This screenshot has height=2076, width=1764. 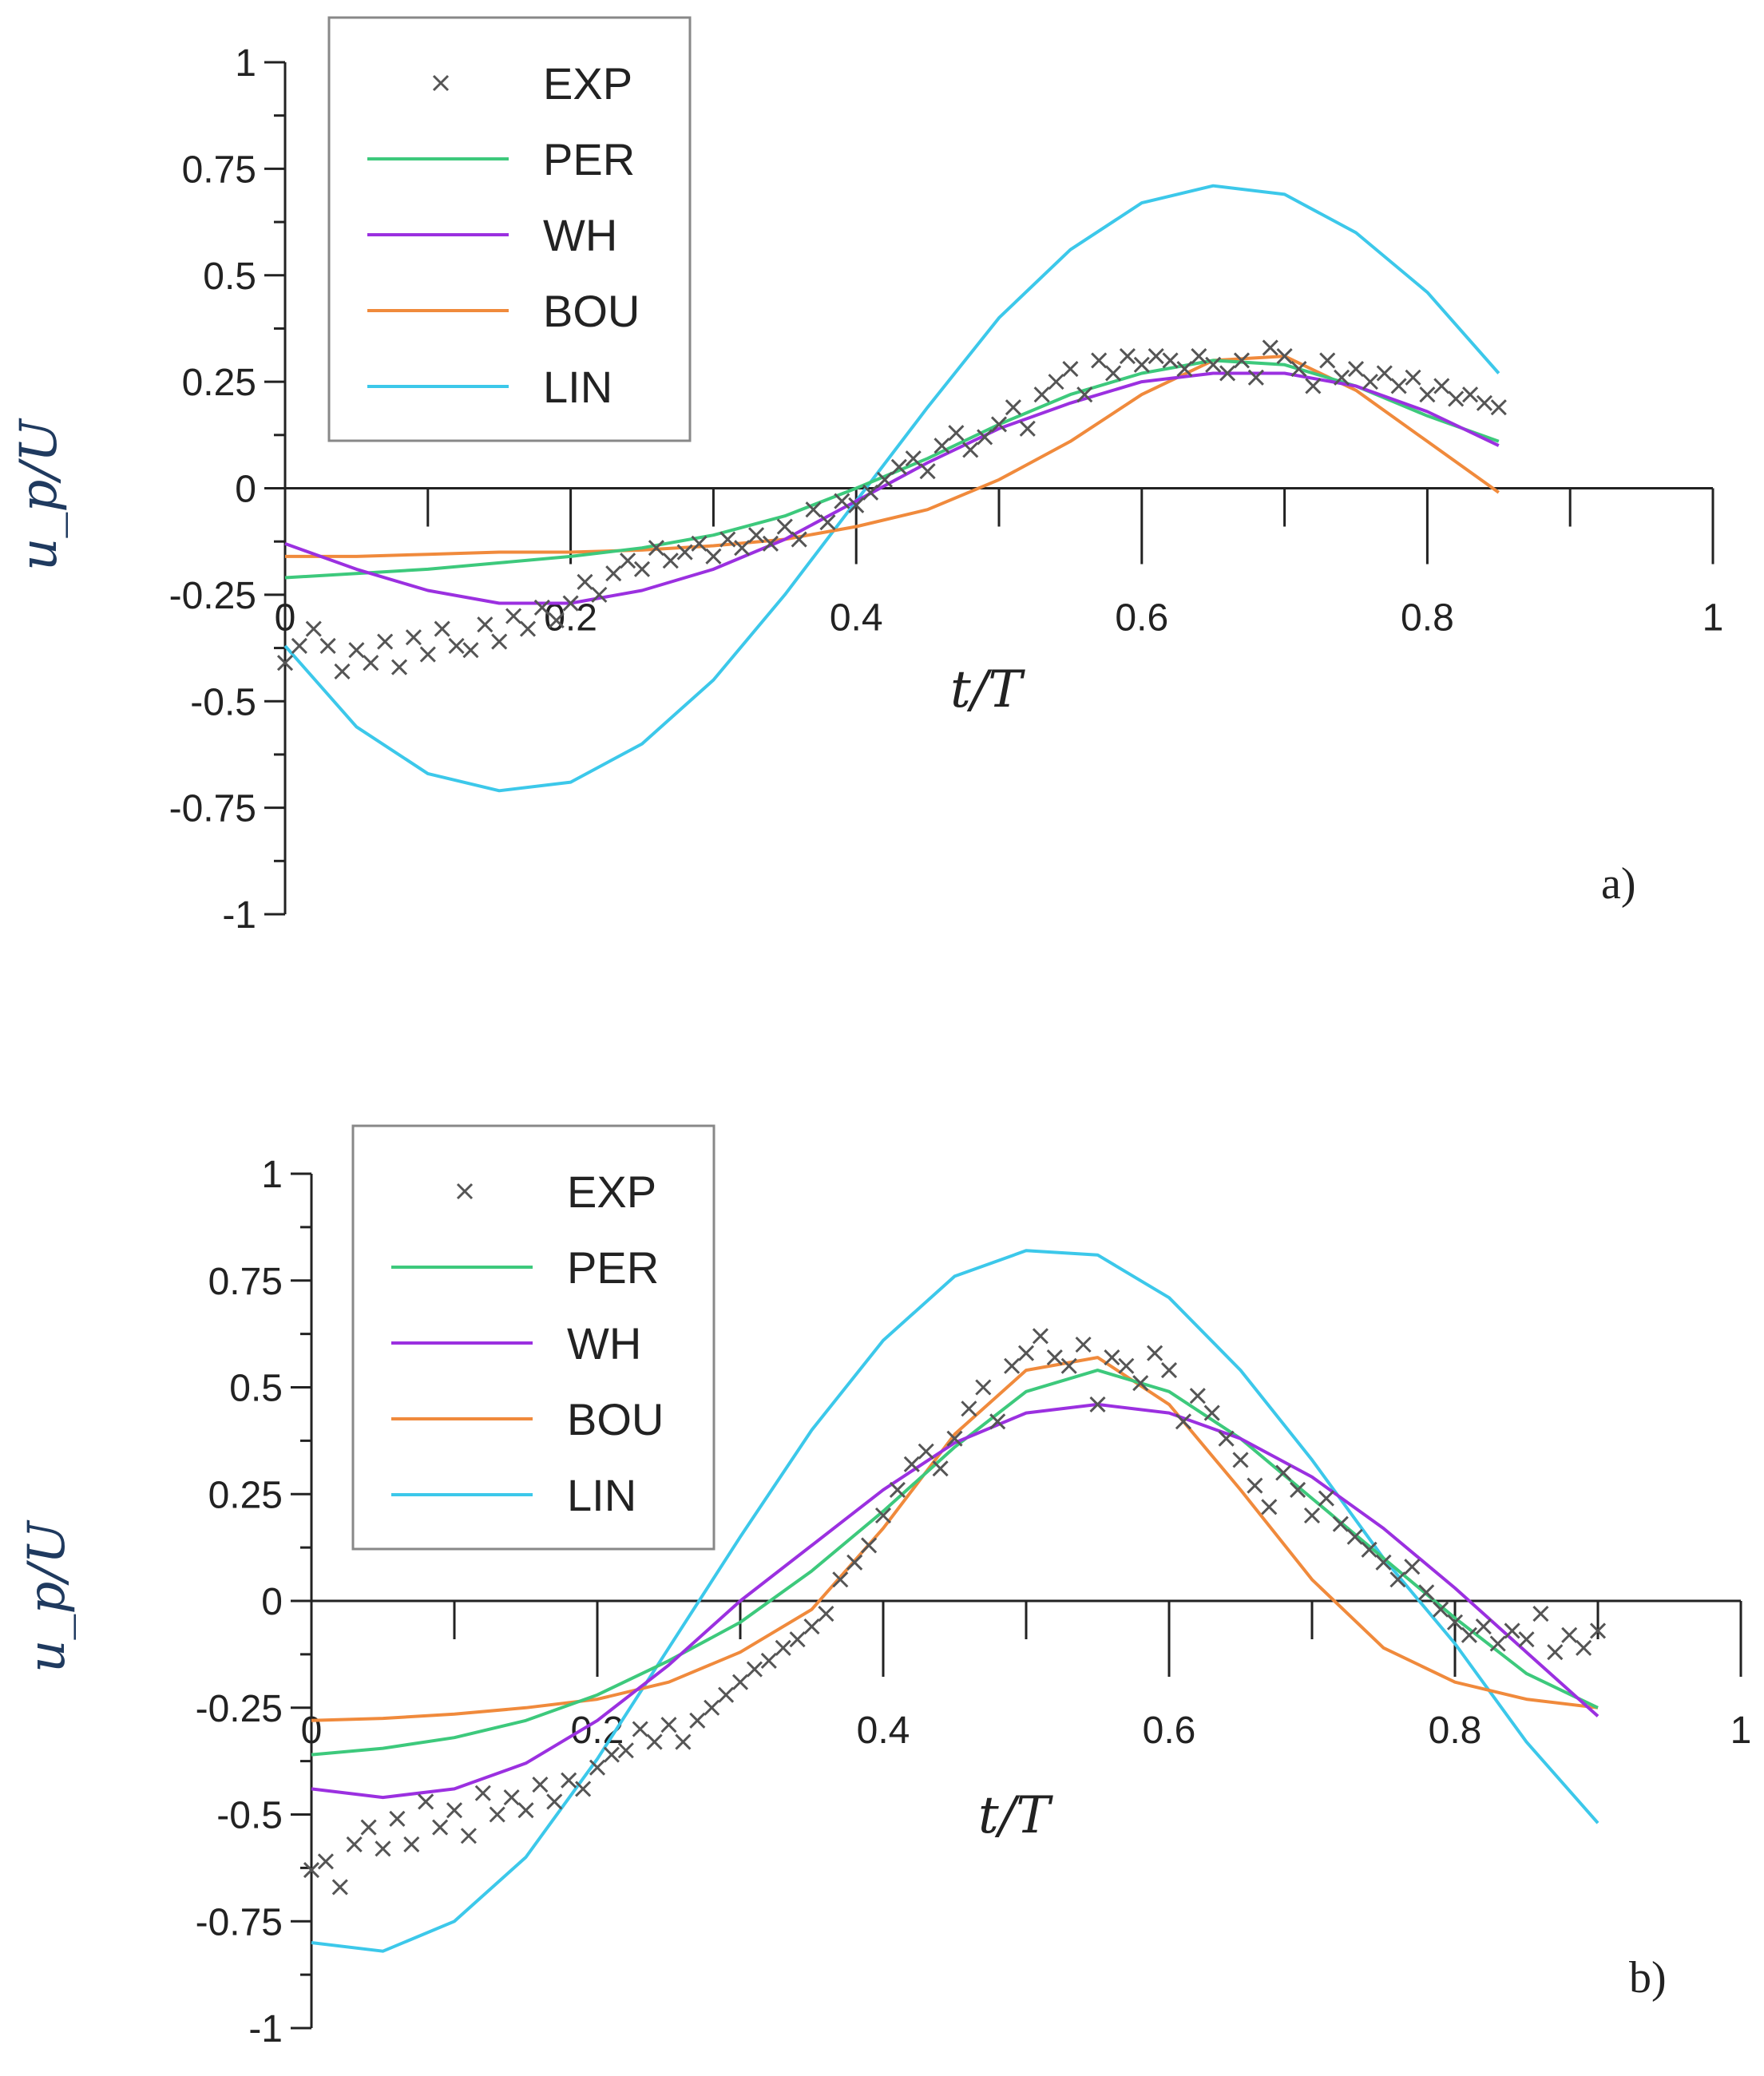 I want to click on panel-a-y-axis-title: u_p/U, so click(x=39, y=495).